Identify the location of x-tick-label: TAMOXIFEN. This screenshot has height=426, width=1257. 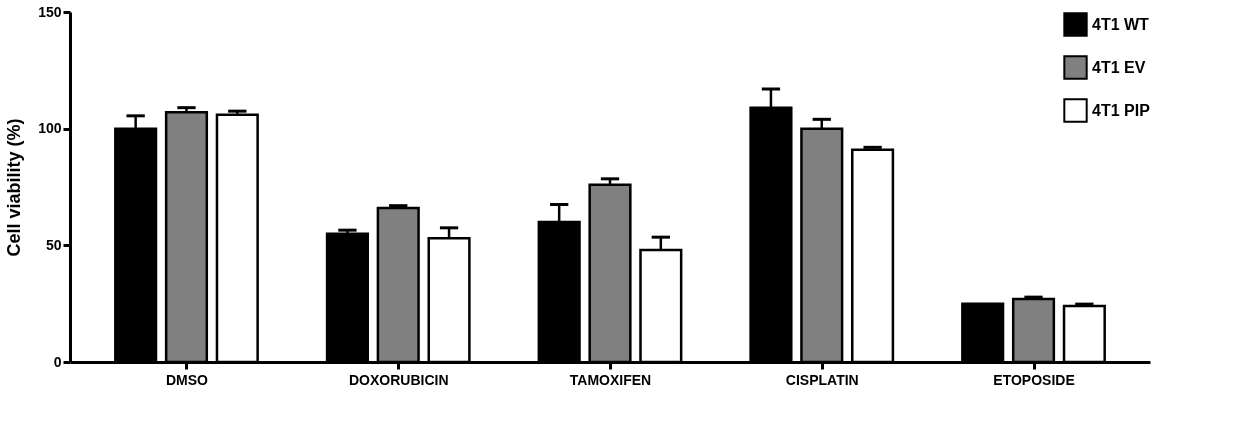
(610, 379).